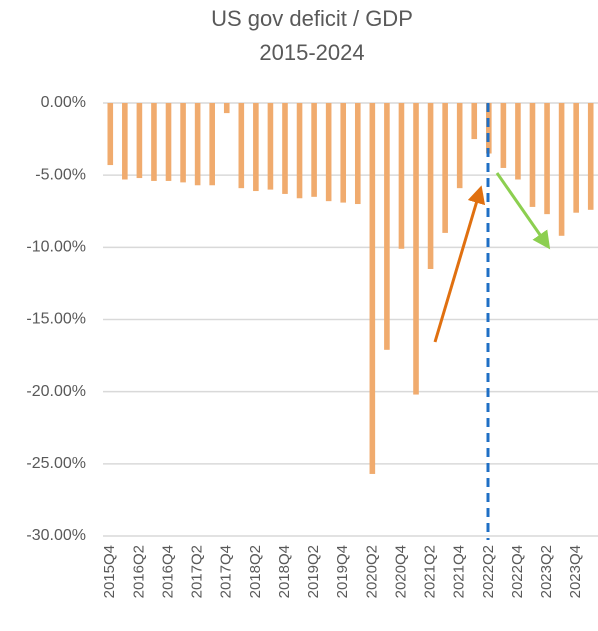 The image size is (598, 631). I want to click on x-tick-label: 2022Q4, so click(517, 571).